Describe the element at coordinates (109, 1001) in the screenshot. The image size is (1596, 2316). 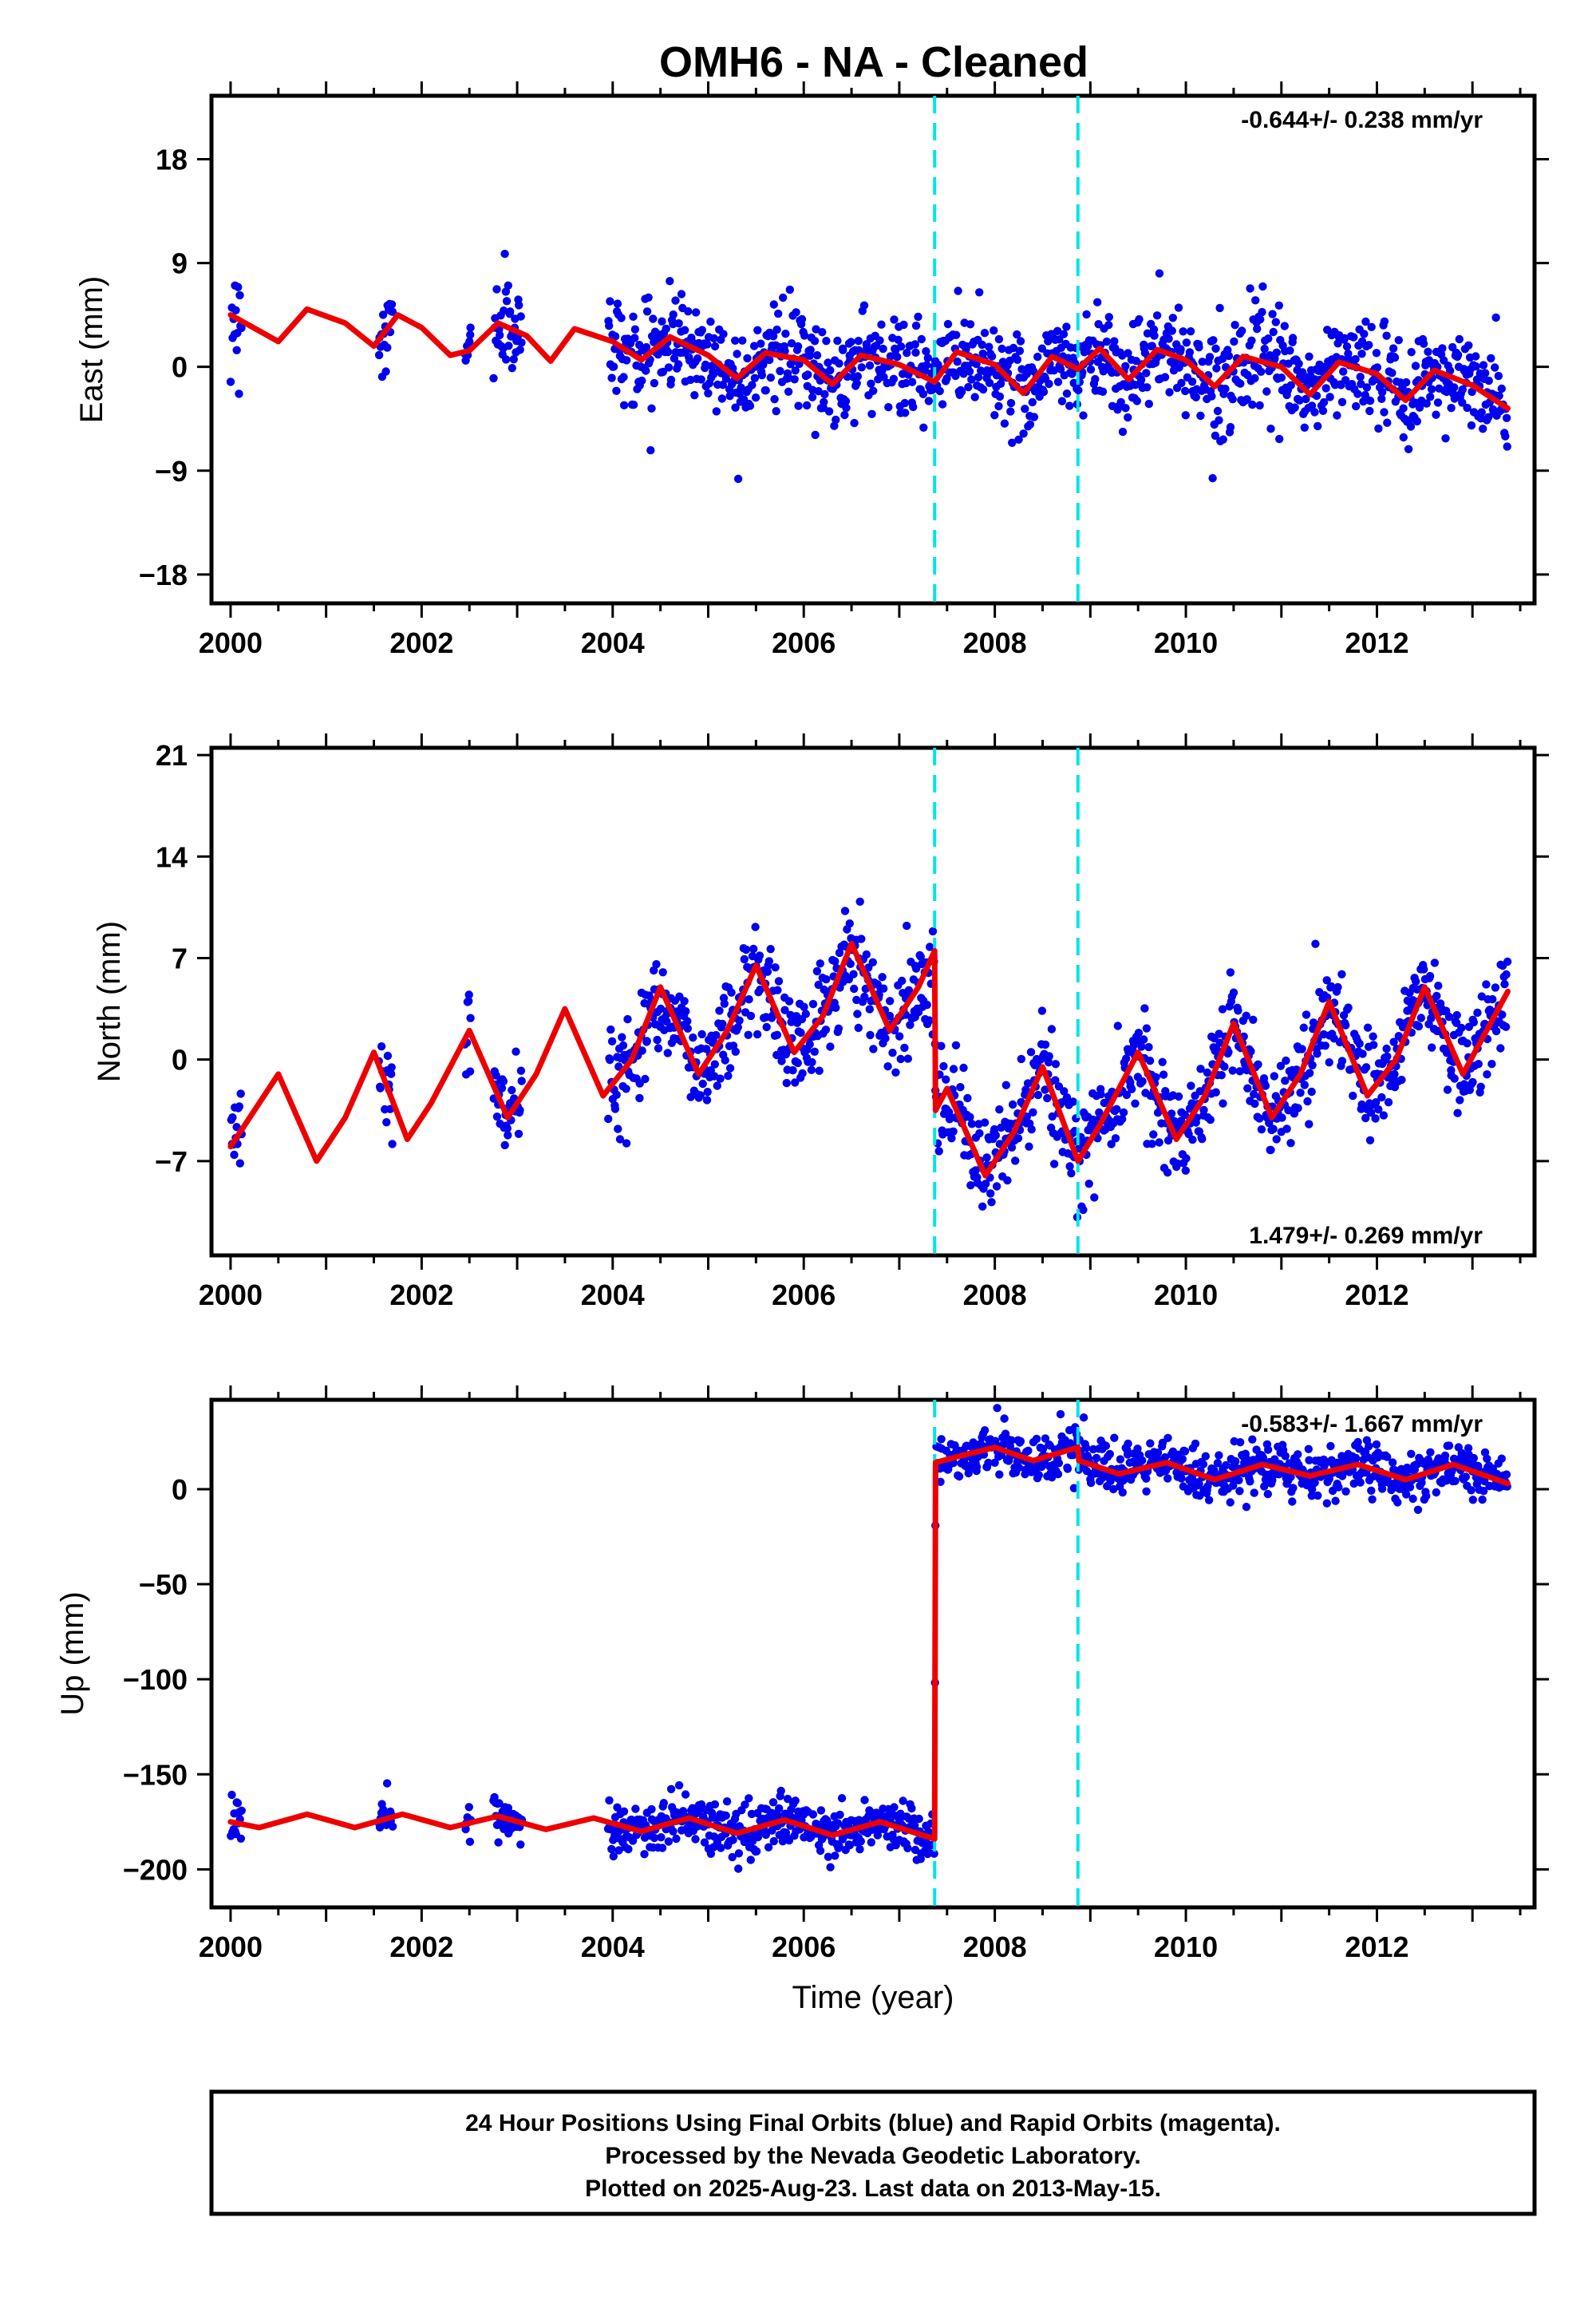
I see `north-y-label: North (mm)` at that location.